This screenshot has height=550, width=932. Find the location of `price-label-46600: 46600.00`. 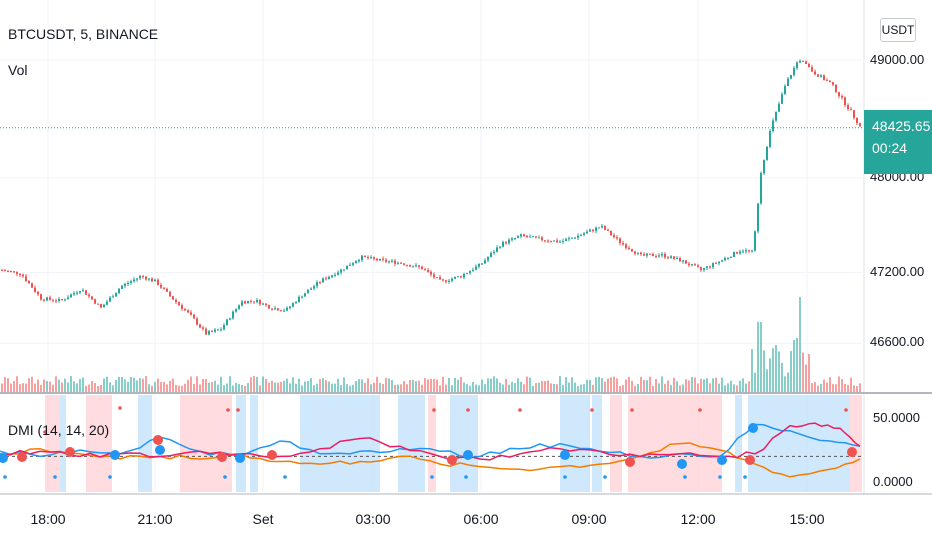

price-label-46600: 46600.00 is located at coordinates (897, 341).